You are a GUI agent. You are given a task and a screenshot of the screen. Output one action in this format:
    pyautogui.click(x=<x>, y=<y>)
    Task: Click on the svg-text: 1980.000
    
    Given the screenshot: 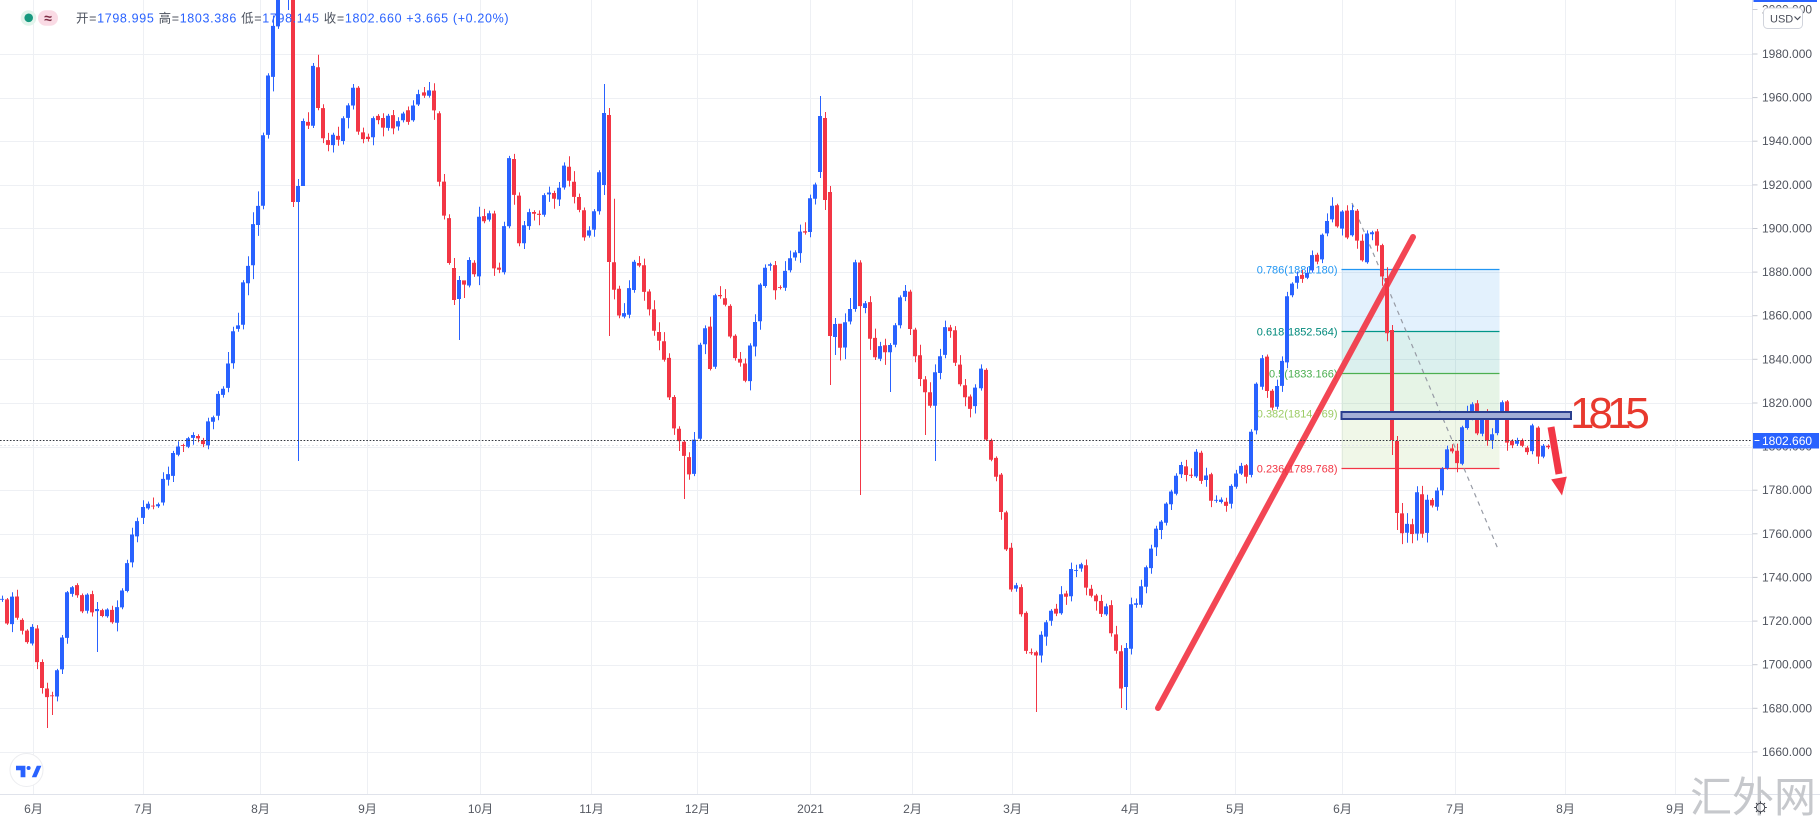 What is the action you would take?
    pyautogui.click(x=1787, y=54)
    